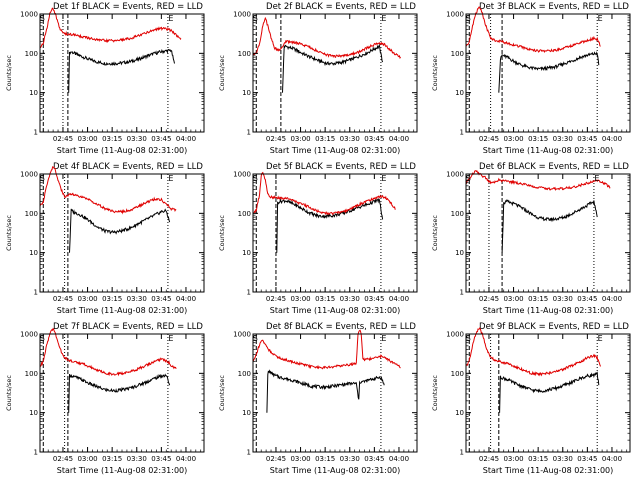  I want to click on chart-title: Det 9f BLACK = Events, RED = LLD, so click(554, 327).